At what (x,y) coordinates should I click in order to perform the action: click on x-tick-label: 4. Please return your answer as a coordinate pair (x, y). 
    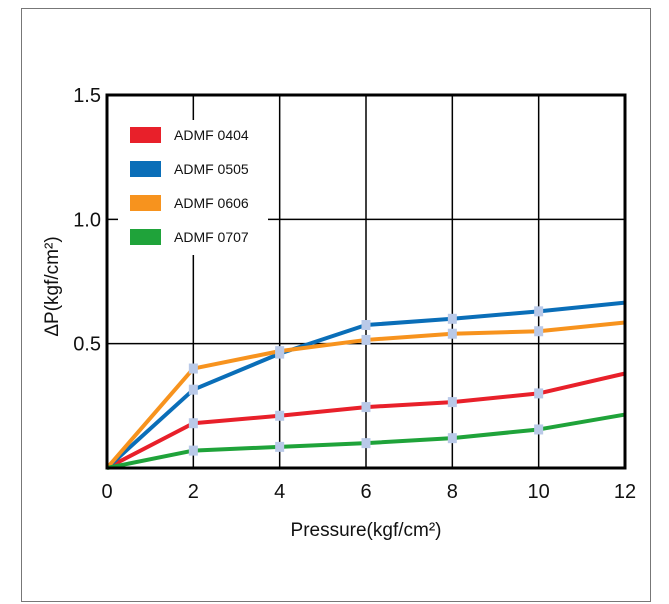
    Looking at the image, I should click on (279, 492).